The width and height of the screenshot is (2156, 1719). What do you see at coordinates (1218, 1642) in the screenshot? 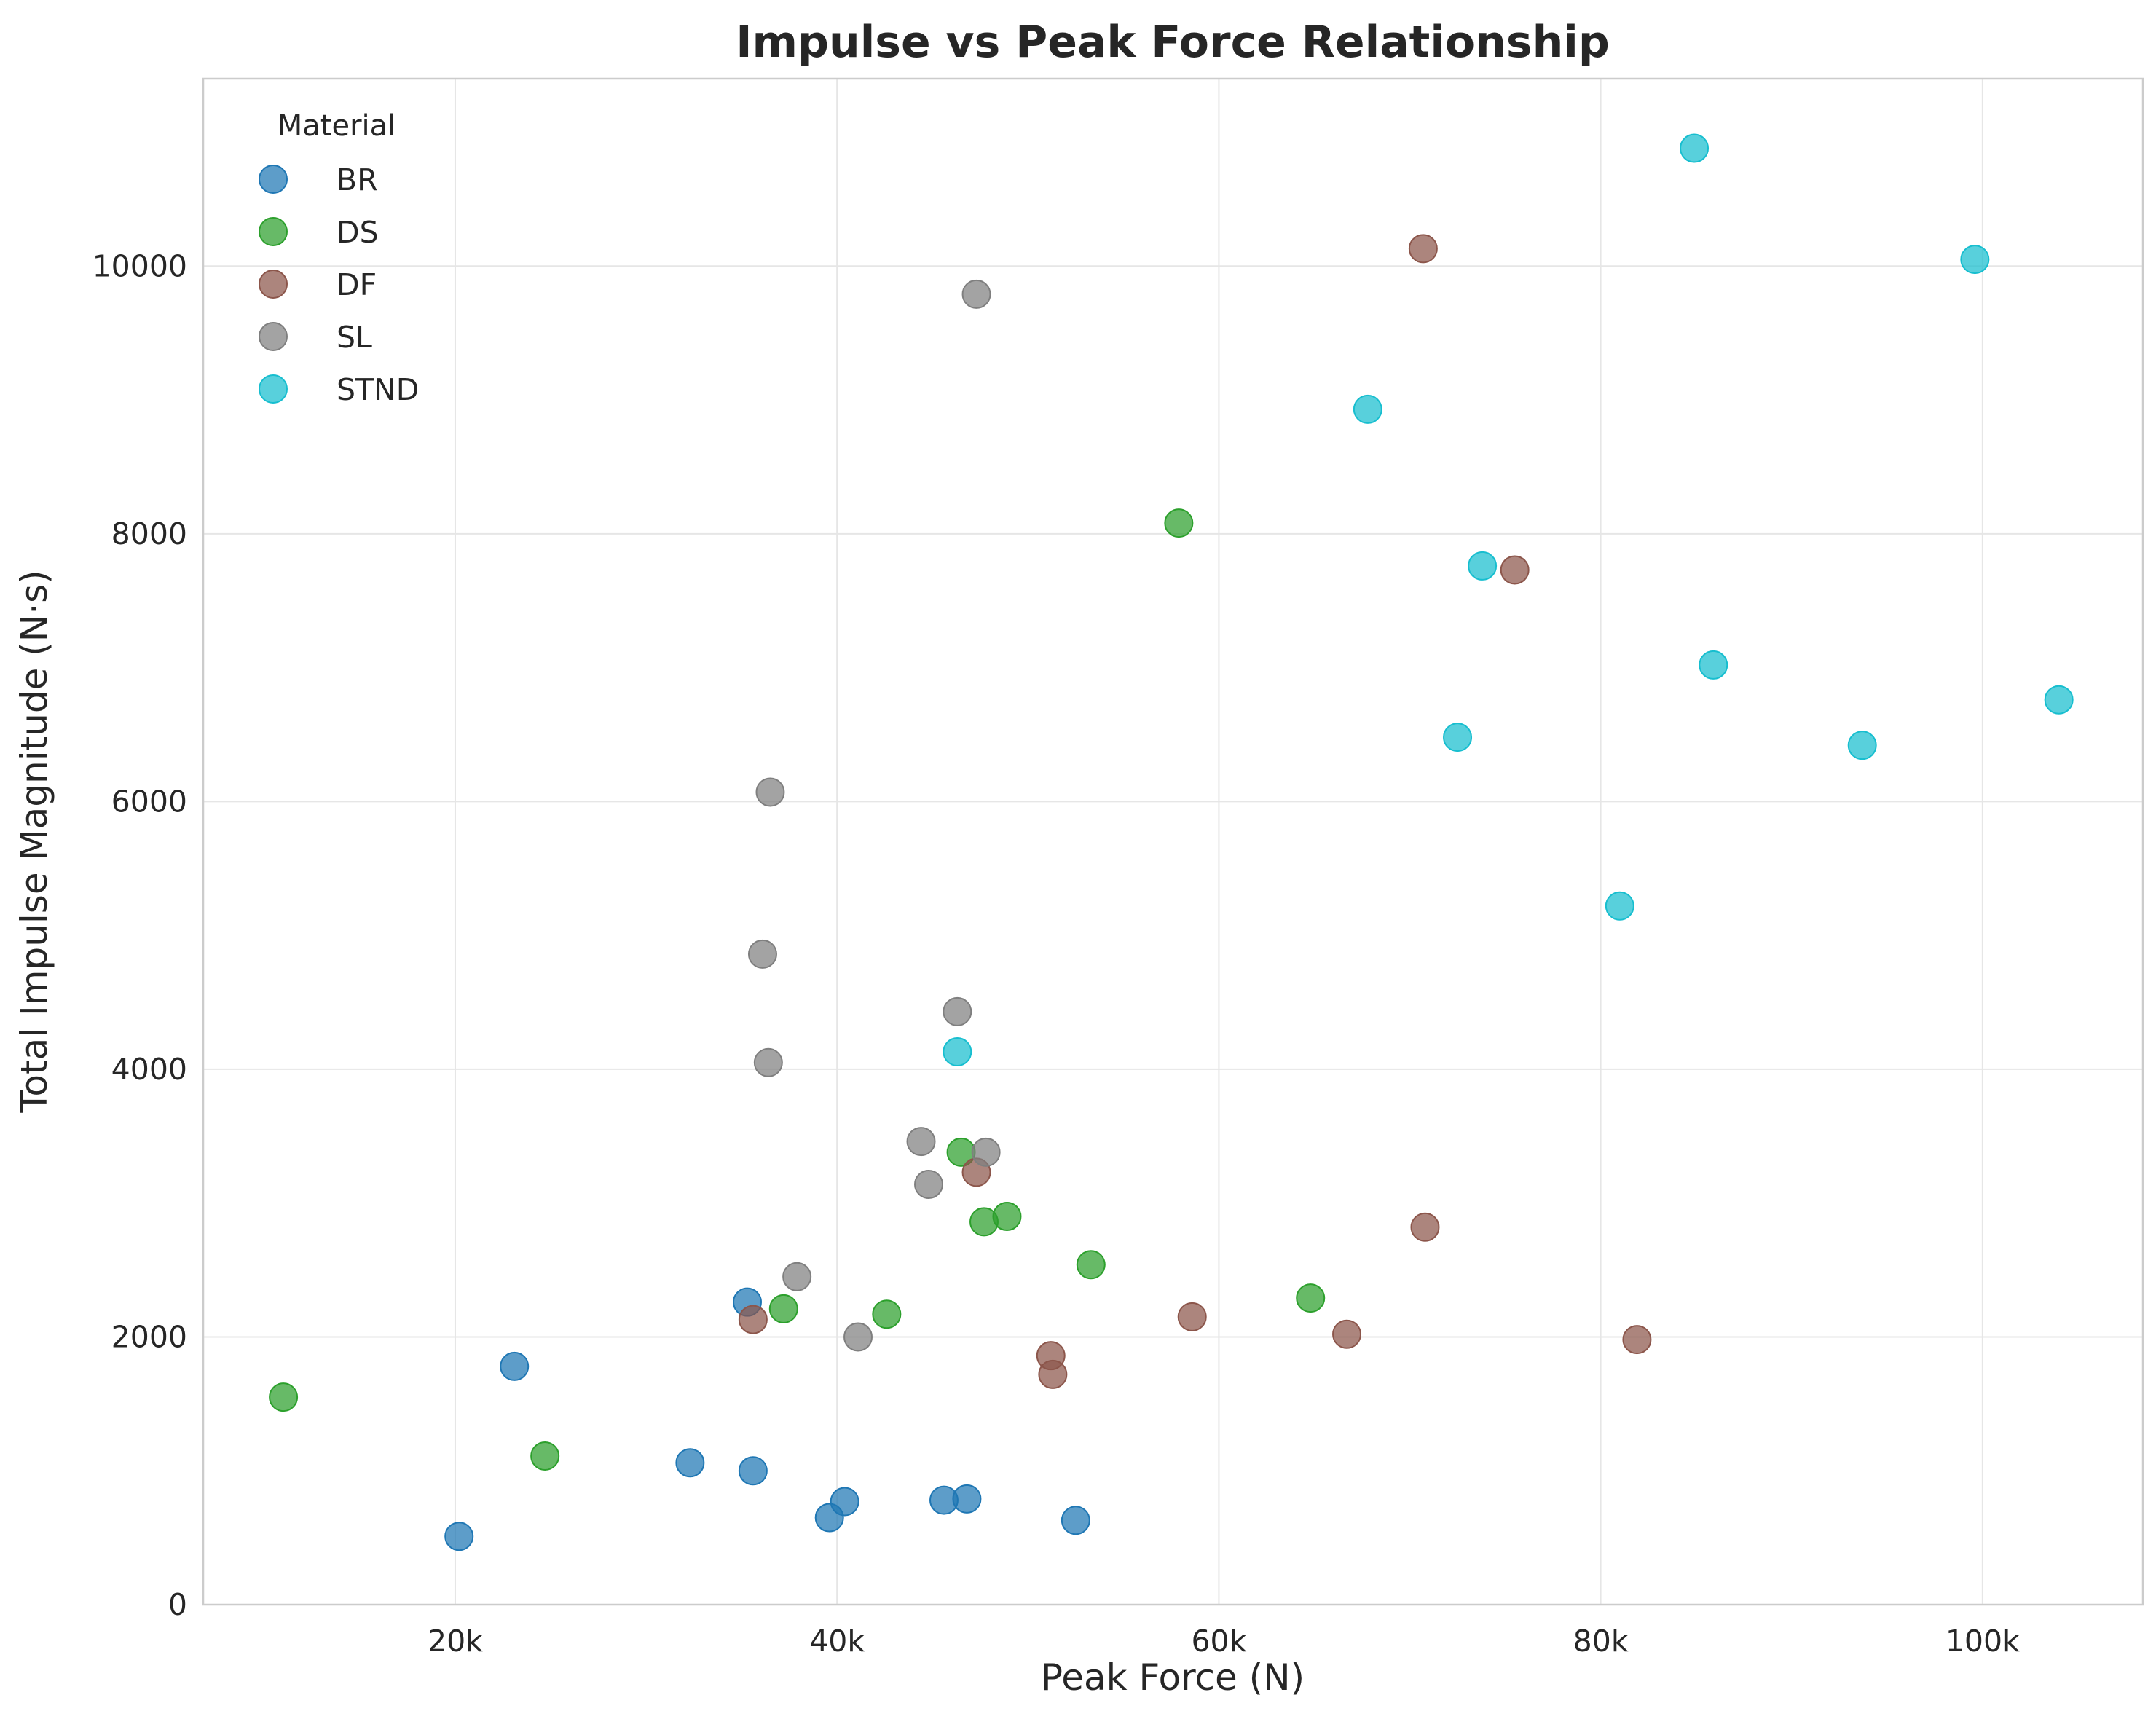
I see `x-tick-label: 60k` at bounding box center [1218, 1642].